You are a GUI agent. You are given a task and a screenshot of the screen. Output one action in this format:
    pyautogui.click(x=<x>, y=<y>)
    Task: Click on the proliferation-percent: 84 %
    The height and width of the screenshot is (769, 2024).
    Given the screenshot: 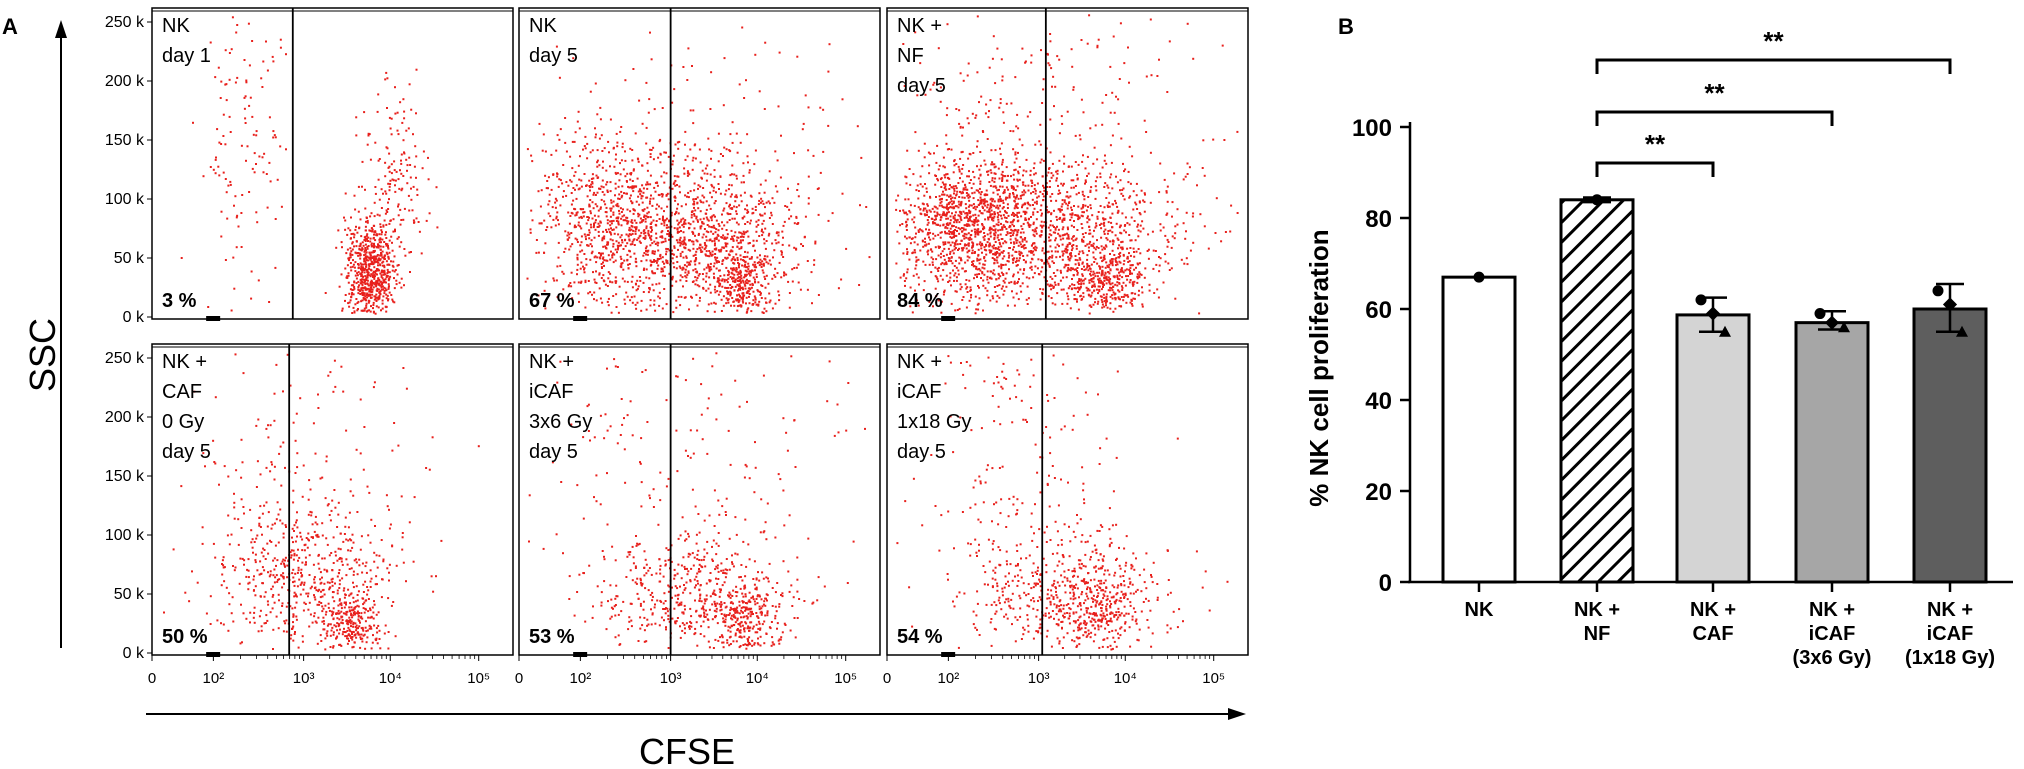 What is the action you would take?
    pyautogui.click(x=920, y=301)
    